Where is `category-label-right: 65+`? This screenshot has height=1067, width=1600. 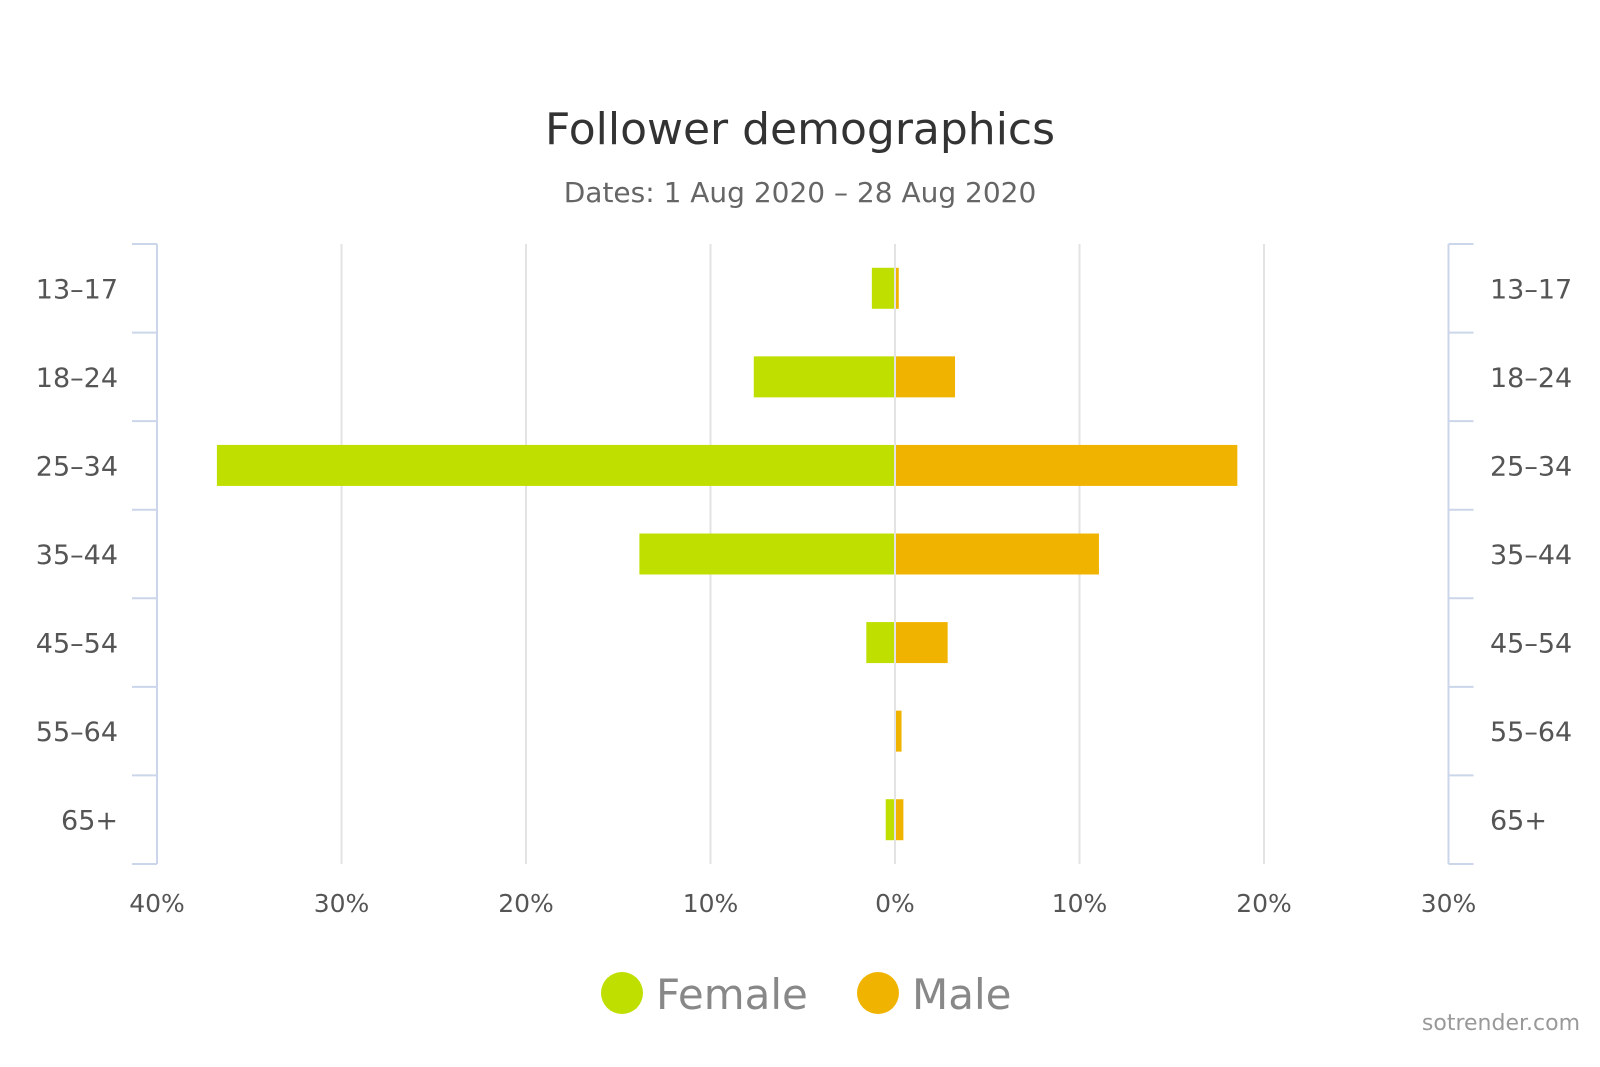
category-label-right: 65+ is located at coordinates (1518, 821).